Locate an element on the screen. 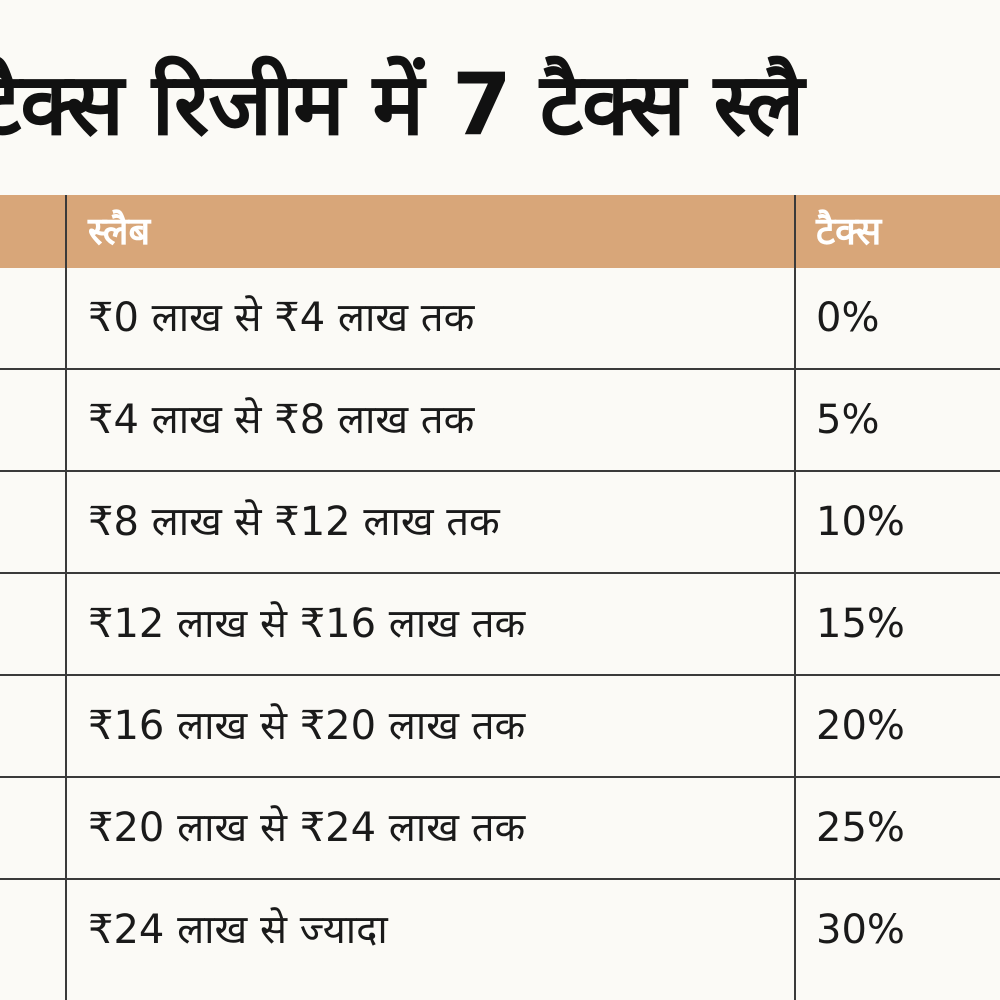 The height and width of the screenshot is (1000, 1000). tax-rate-cell: 5% is located at coordinates (848, 420).